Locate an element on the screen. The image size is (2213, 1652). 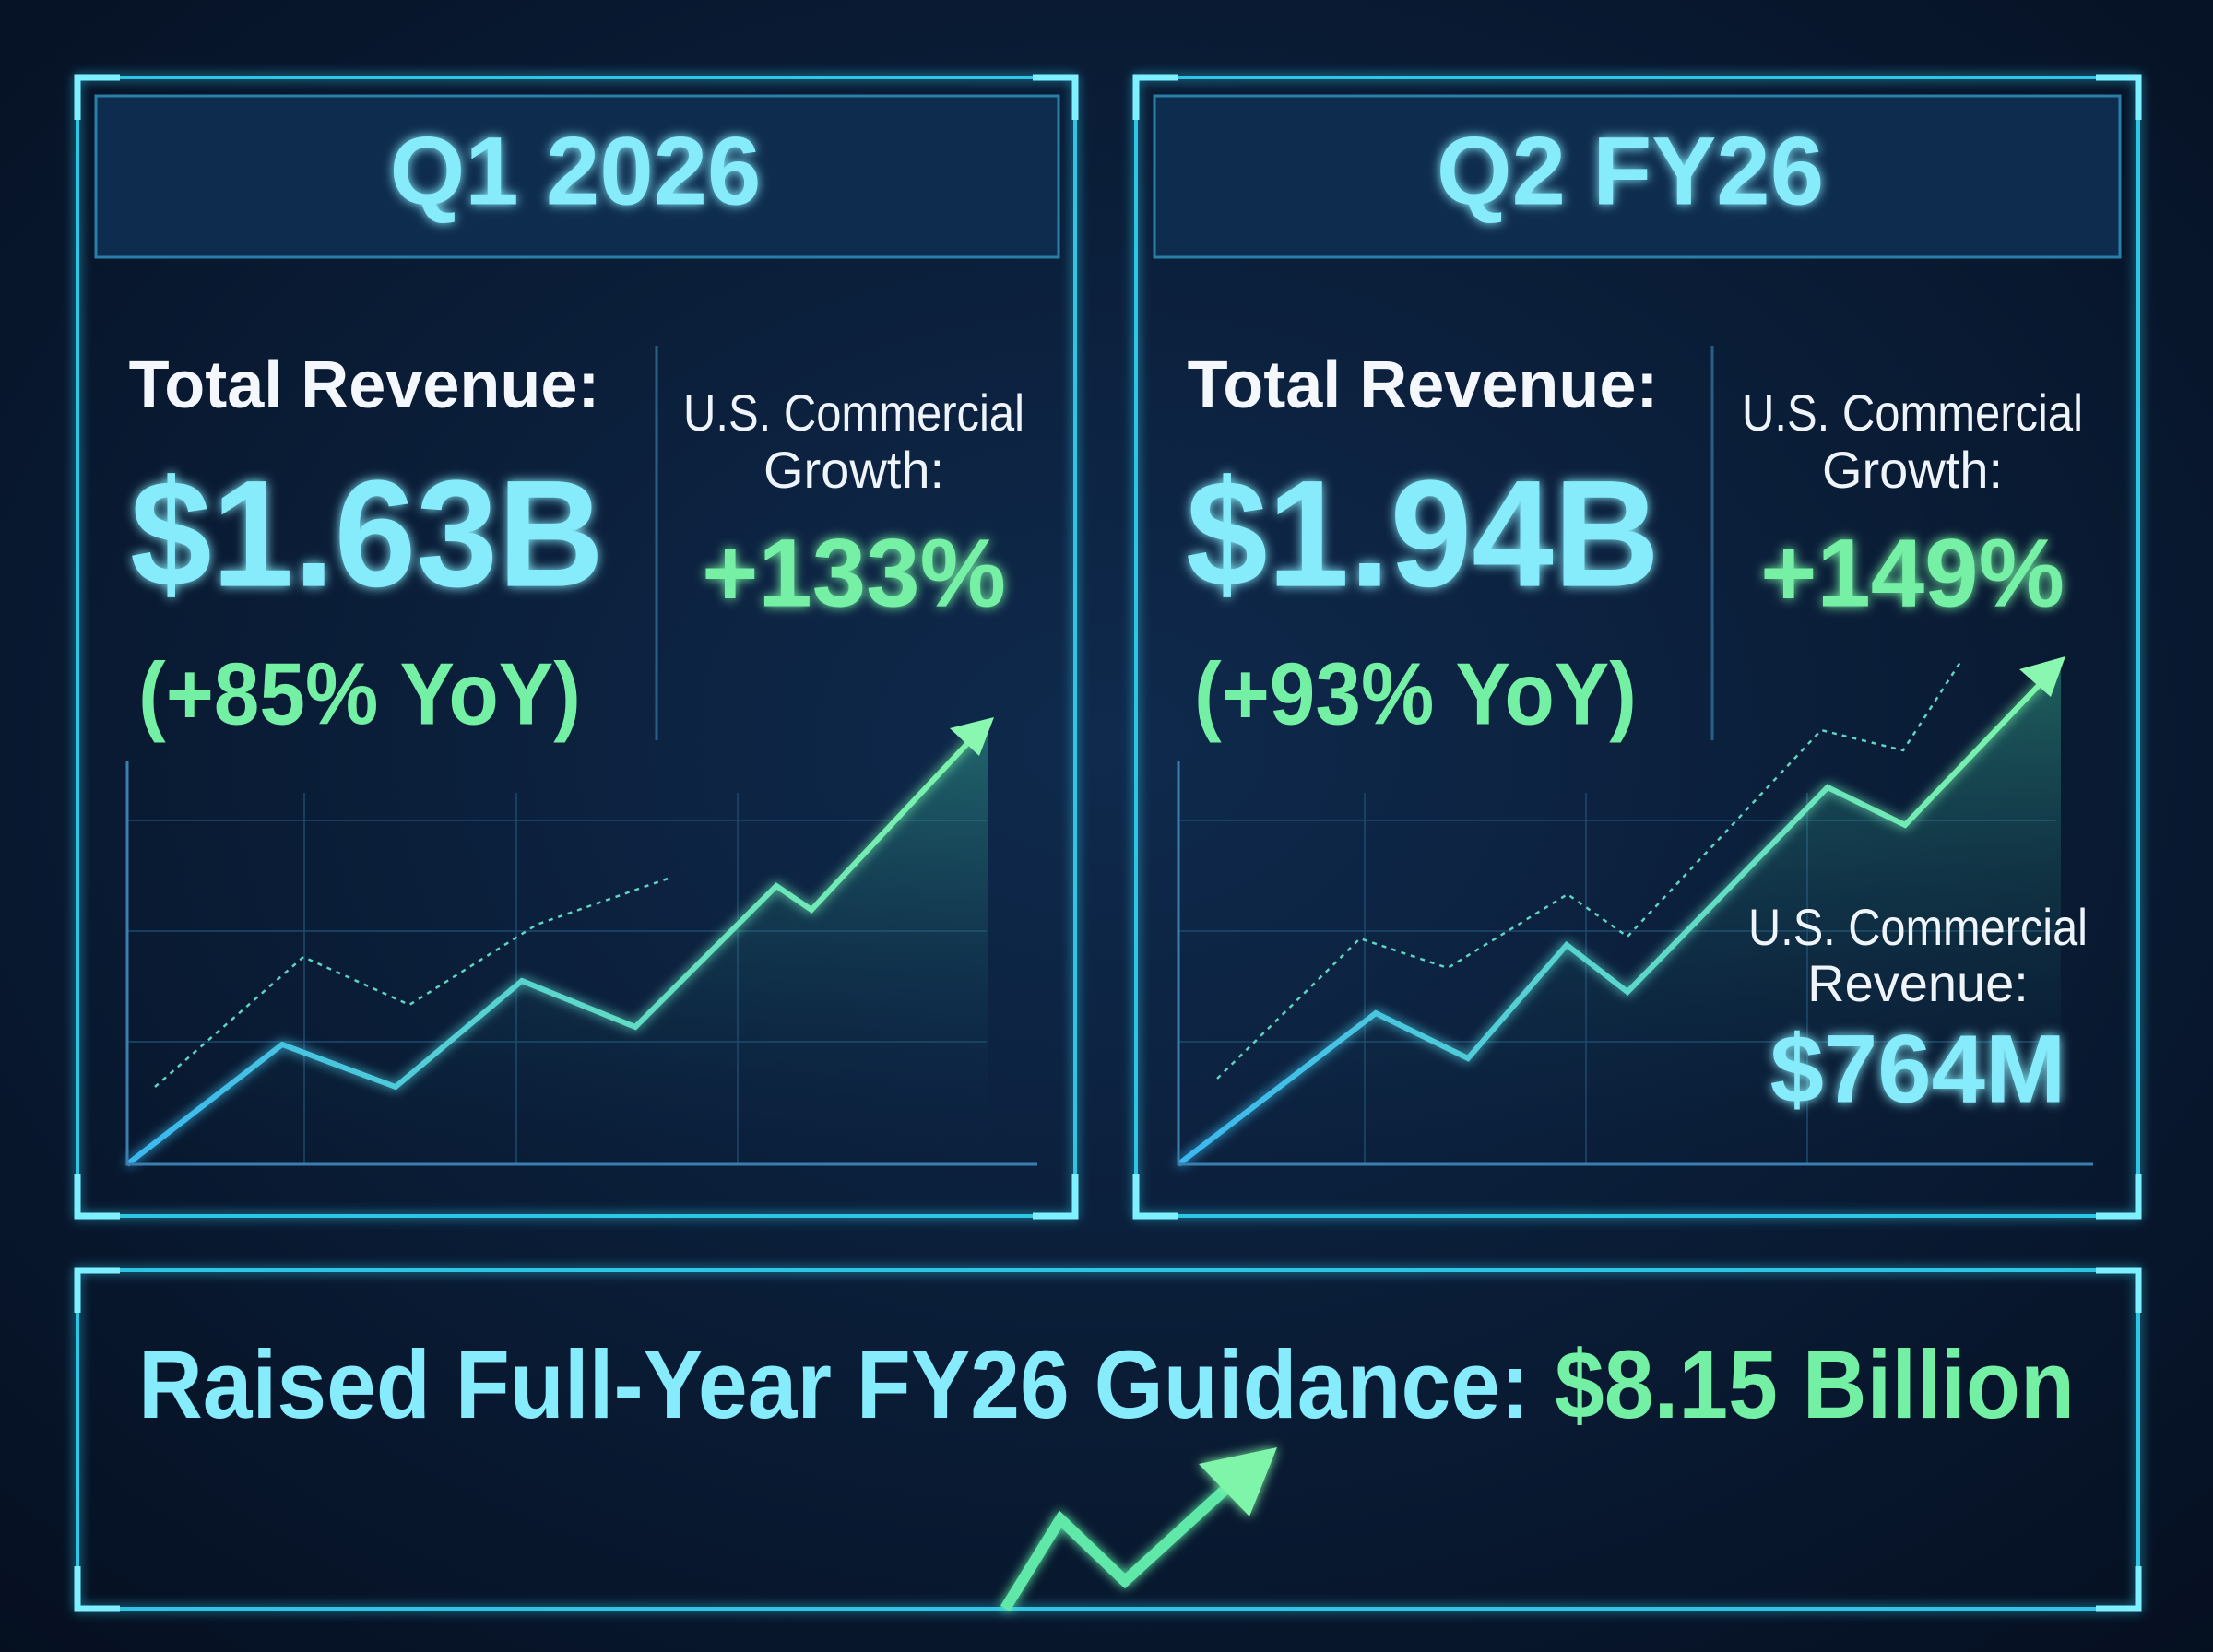
growth-value: +149% is located at coordinates (1912, 574).